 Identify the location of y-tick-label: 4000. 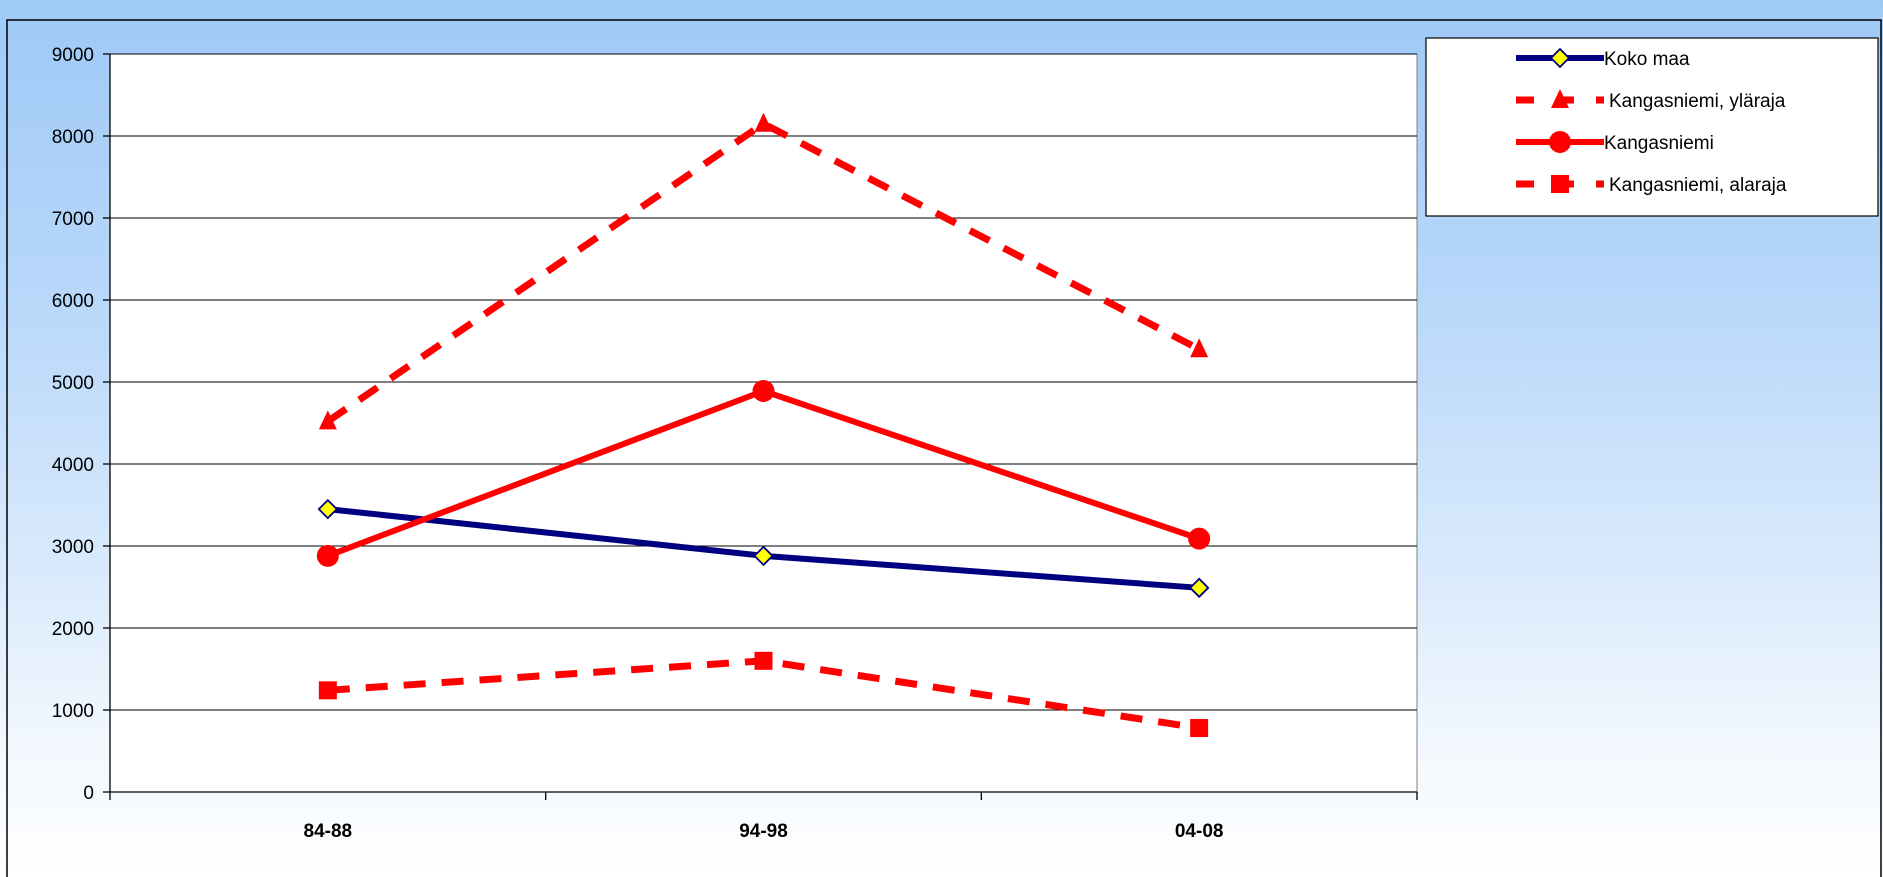
(73, 465).